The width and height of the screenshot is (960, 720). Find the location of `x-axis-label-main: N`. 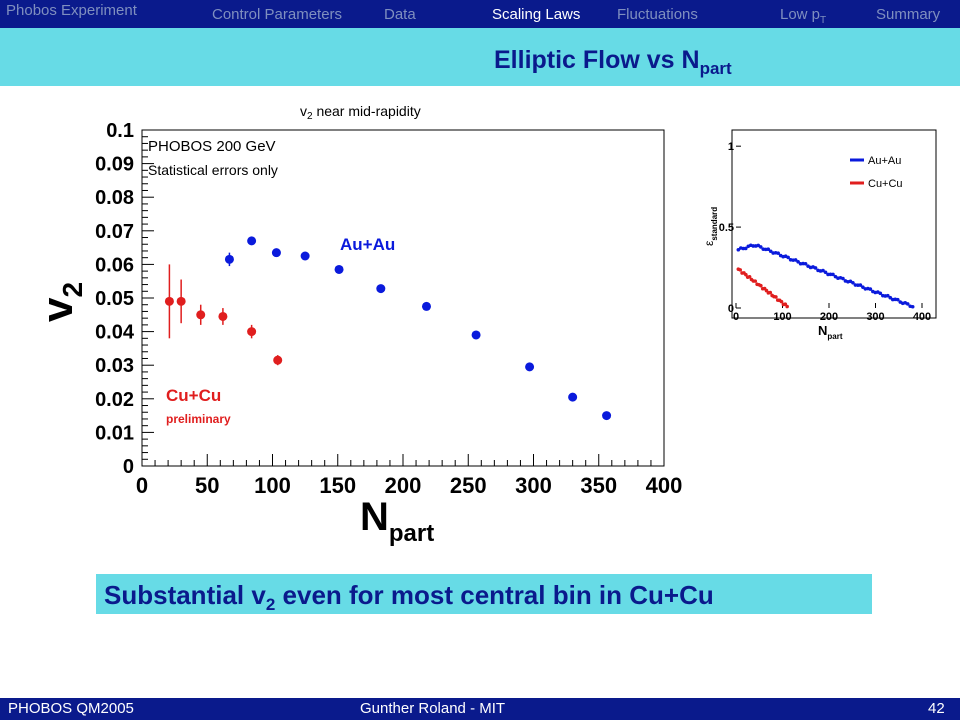

x-axis-label-main: N is located at coordinates (374, 517).